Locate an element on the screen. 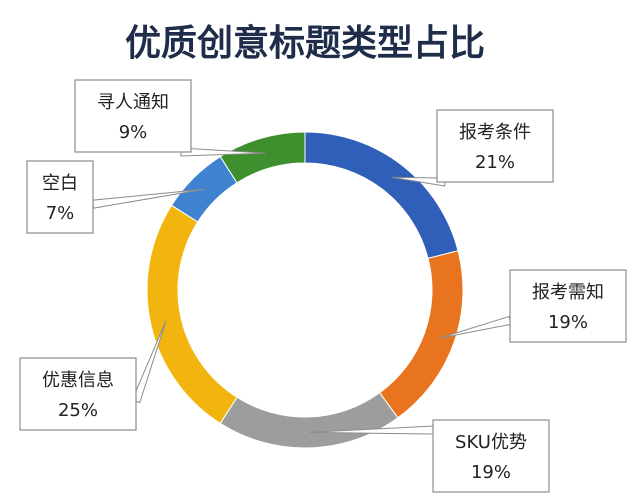  slice-value-label-1: 19% is located at coordinates (568, 322).